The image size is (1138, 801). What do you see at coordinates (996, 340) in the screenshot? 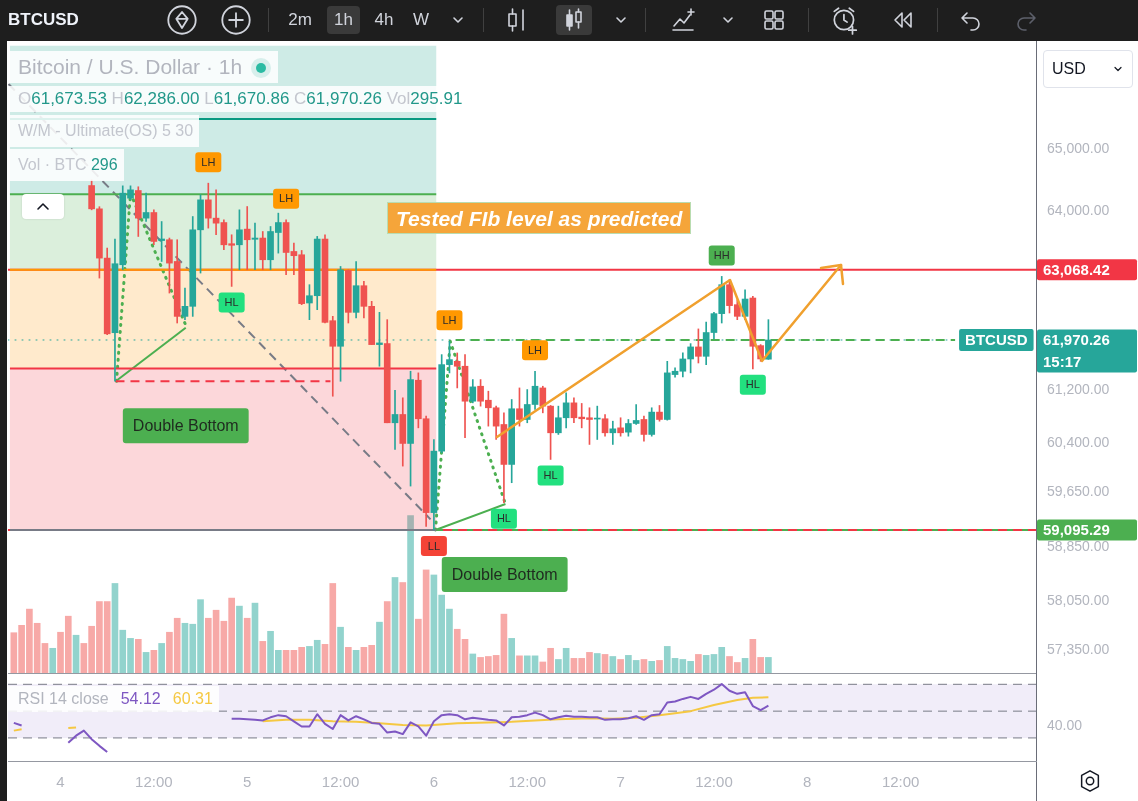
I see `annotation: BTCUSD` at bounding box center [996, 340].